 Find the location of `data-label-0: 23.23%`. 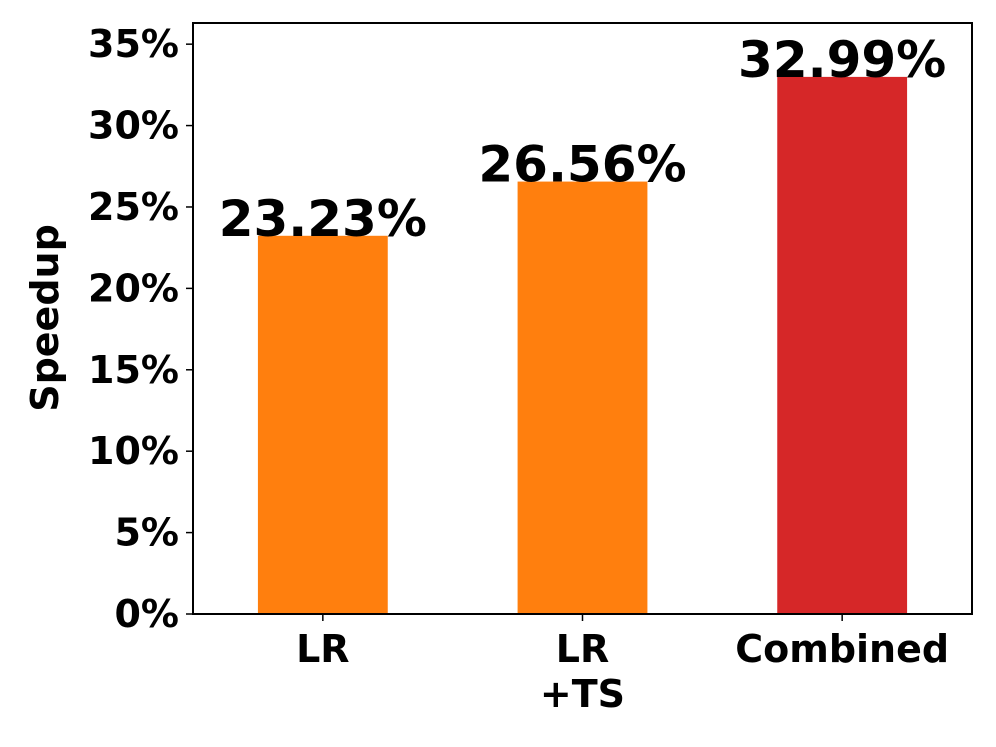

data-label-0: 23.23% is located at coordinates (323, 219).